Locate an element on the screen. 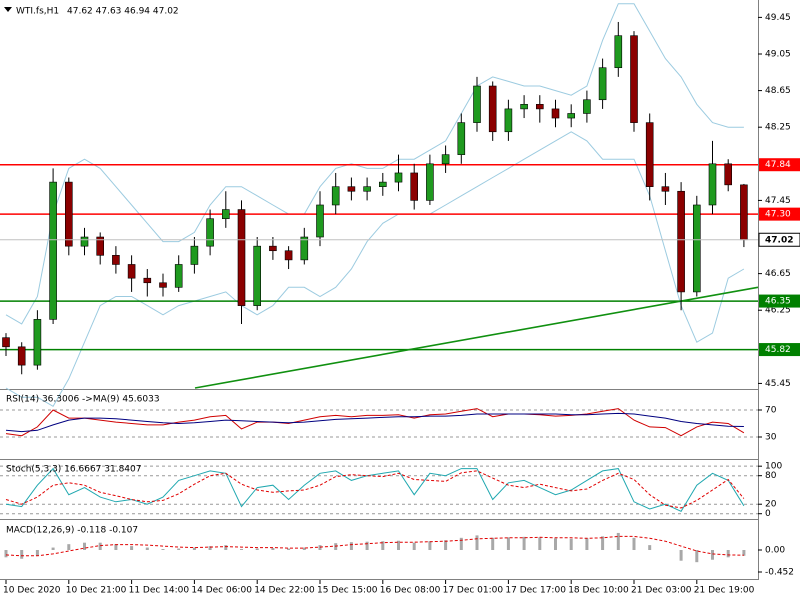 The width and height of the screenshot is (800, 600). ohlc-label: 47.62 47.63 46.94 47.02 is located at coordinates (123, 12).